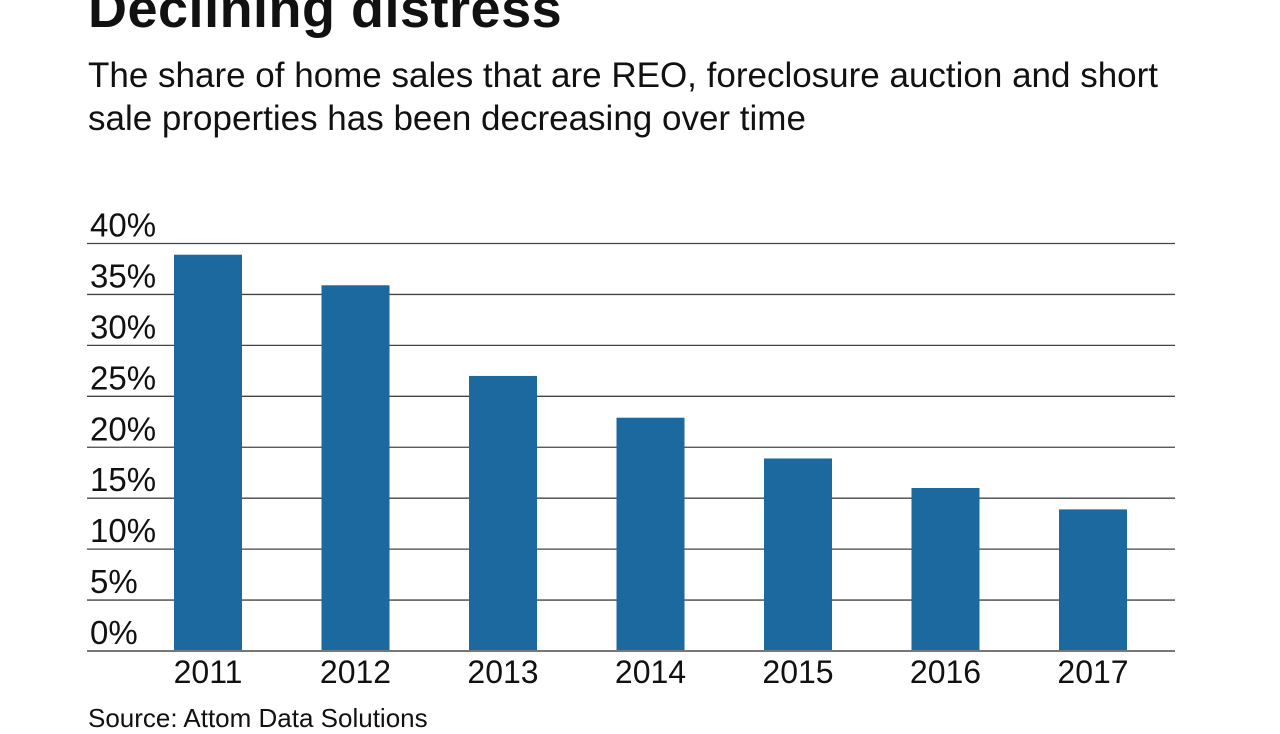  I want to click on y-tick-label: 30%, so click(123, 326).